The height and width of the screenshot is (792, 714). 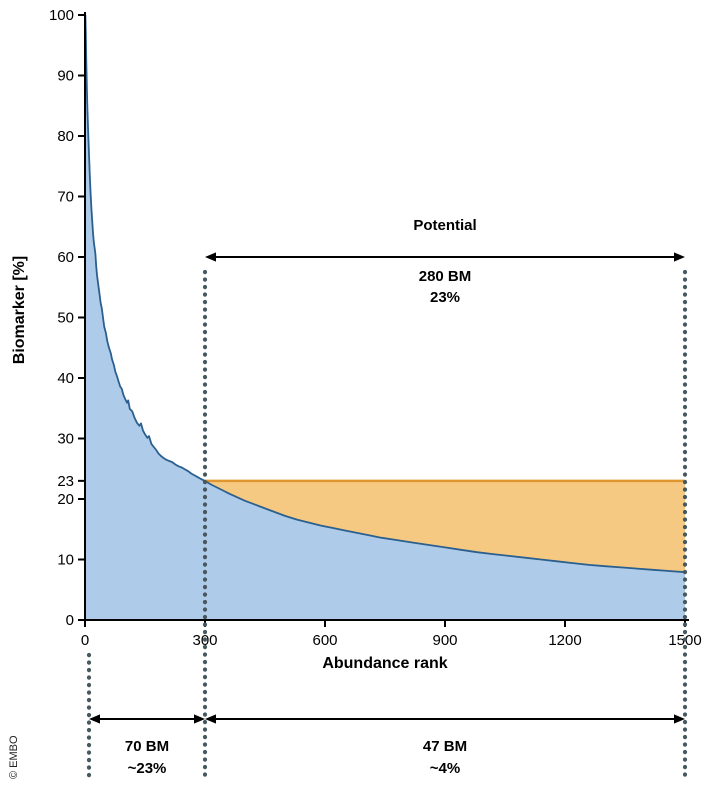 I want to click on y-tick-label: 10, so click(x=65, y=560).